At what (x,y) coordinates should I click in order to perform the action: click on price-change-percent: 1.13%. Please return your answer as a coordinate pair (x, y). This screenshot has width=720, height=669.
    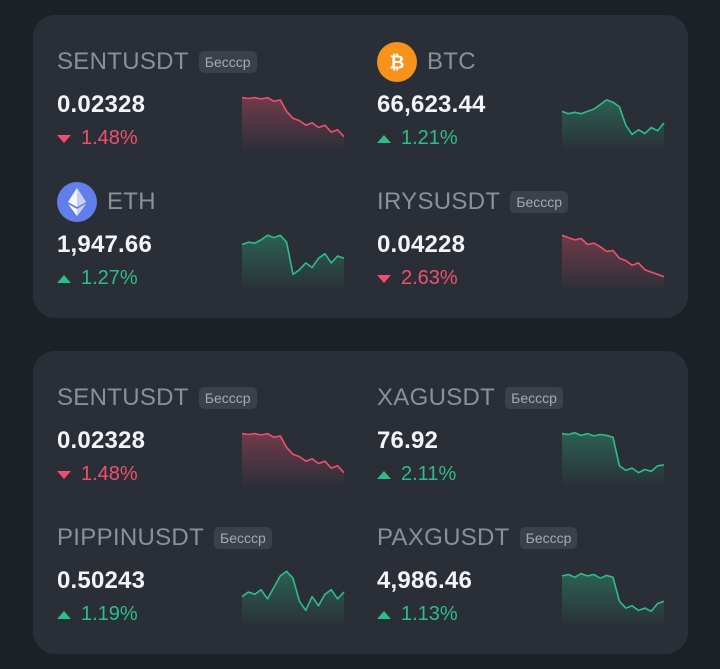
    Looking at the image, I should click on (429, 614).